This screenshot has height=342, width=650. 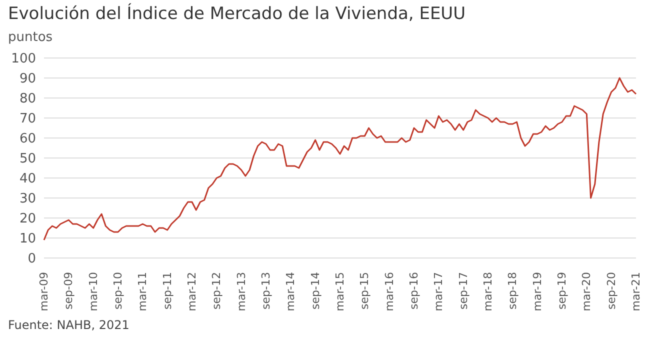 What do you see at coordinates (611, 291) in the screenshot?
I see `x-tick-label: sep-20` at bounding box center [611, 291].